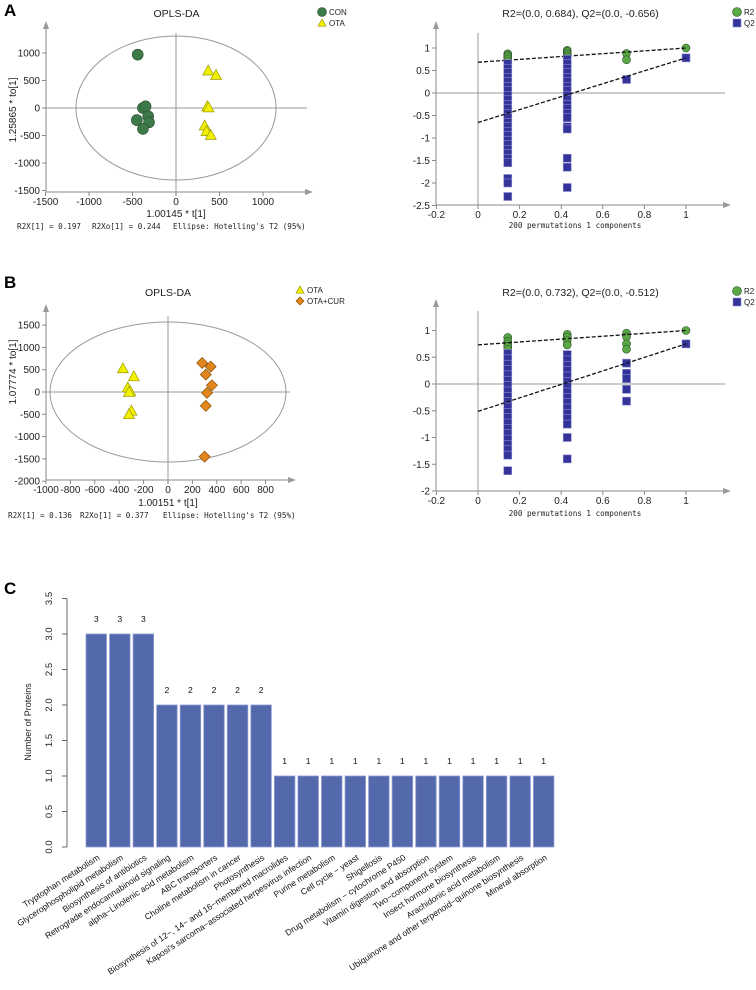 The width and height of the screenshot is (756, 990). Describe the element at coordinates (575, 225) in the screenshot. I see `x-axis-label: 200 permutations 1 components` at that location.